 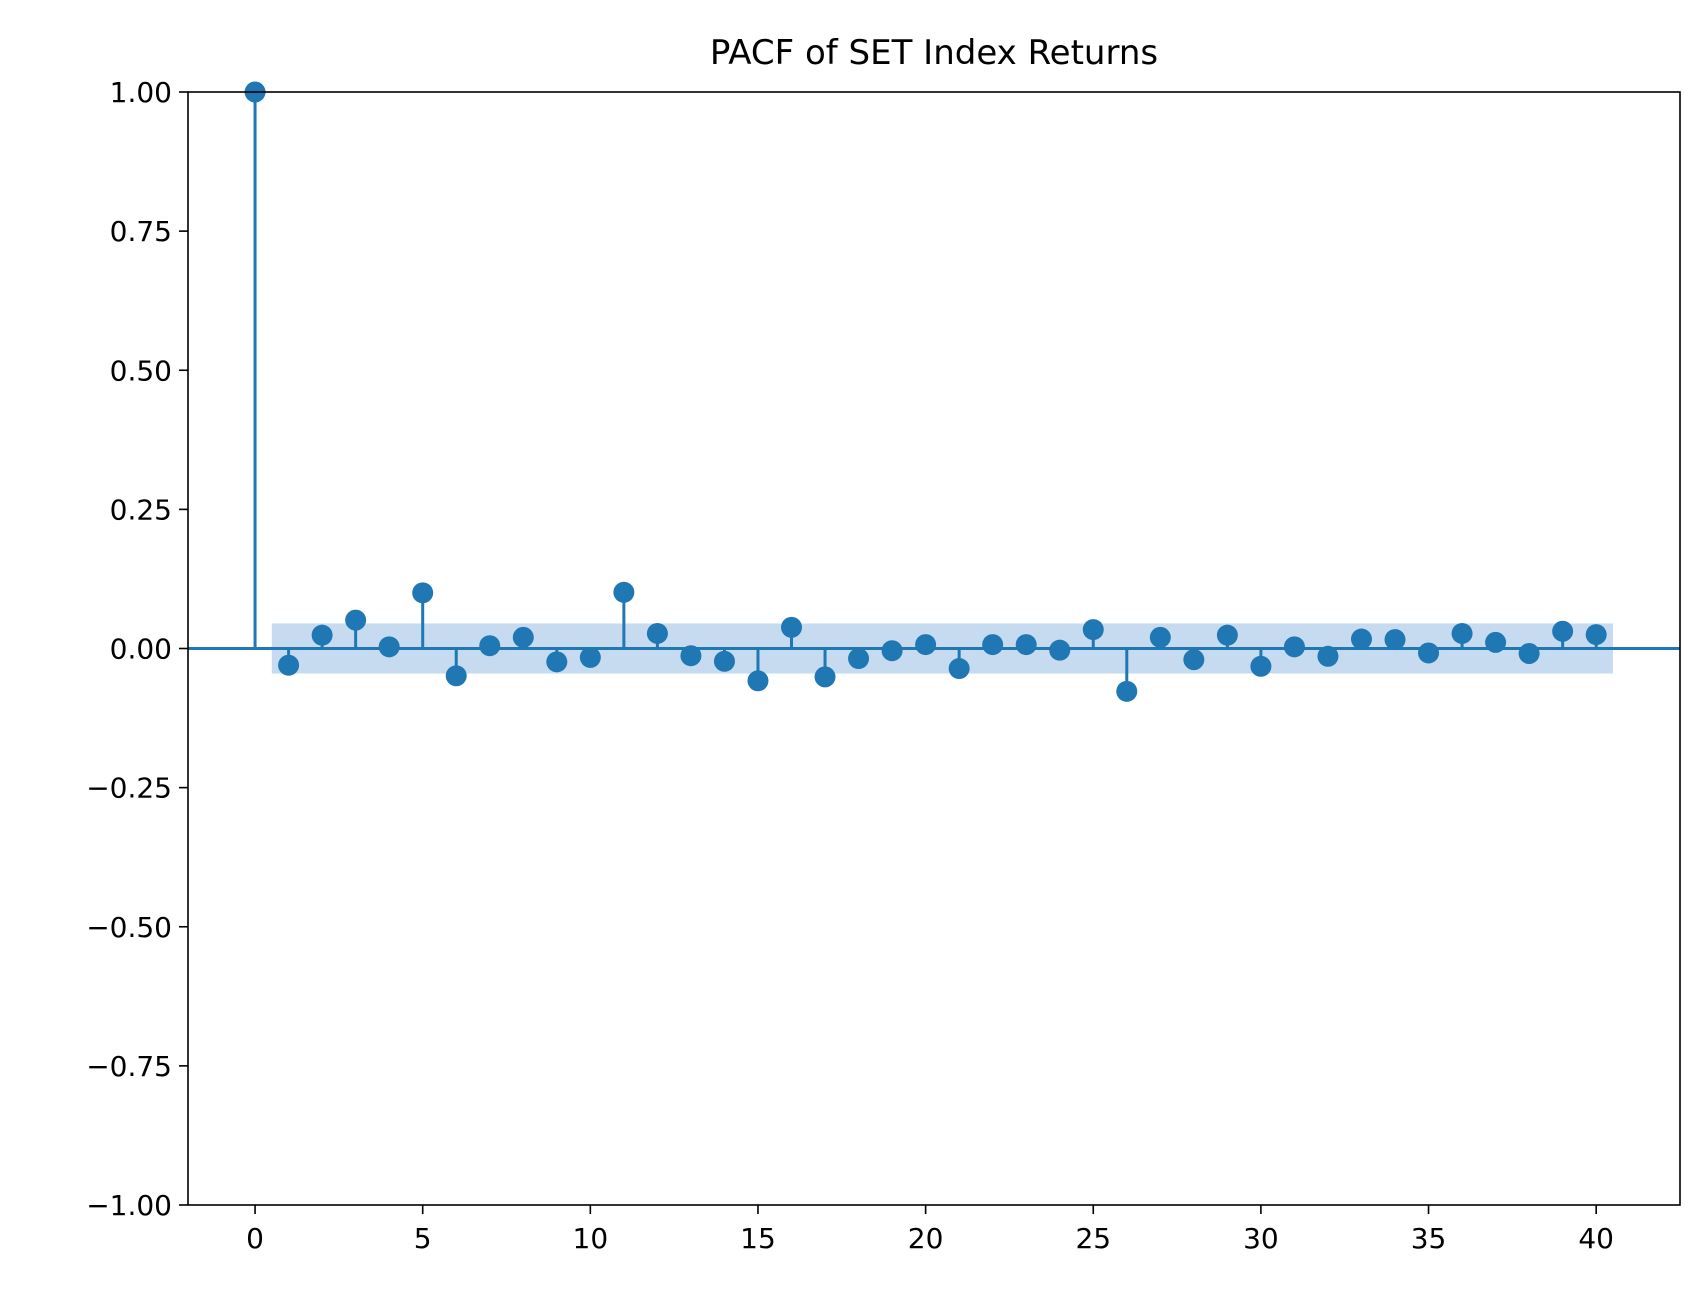 I want to click on y-tick-label: 0.75, so click(x=141, y=231).